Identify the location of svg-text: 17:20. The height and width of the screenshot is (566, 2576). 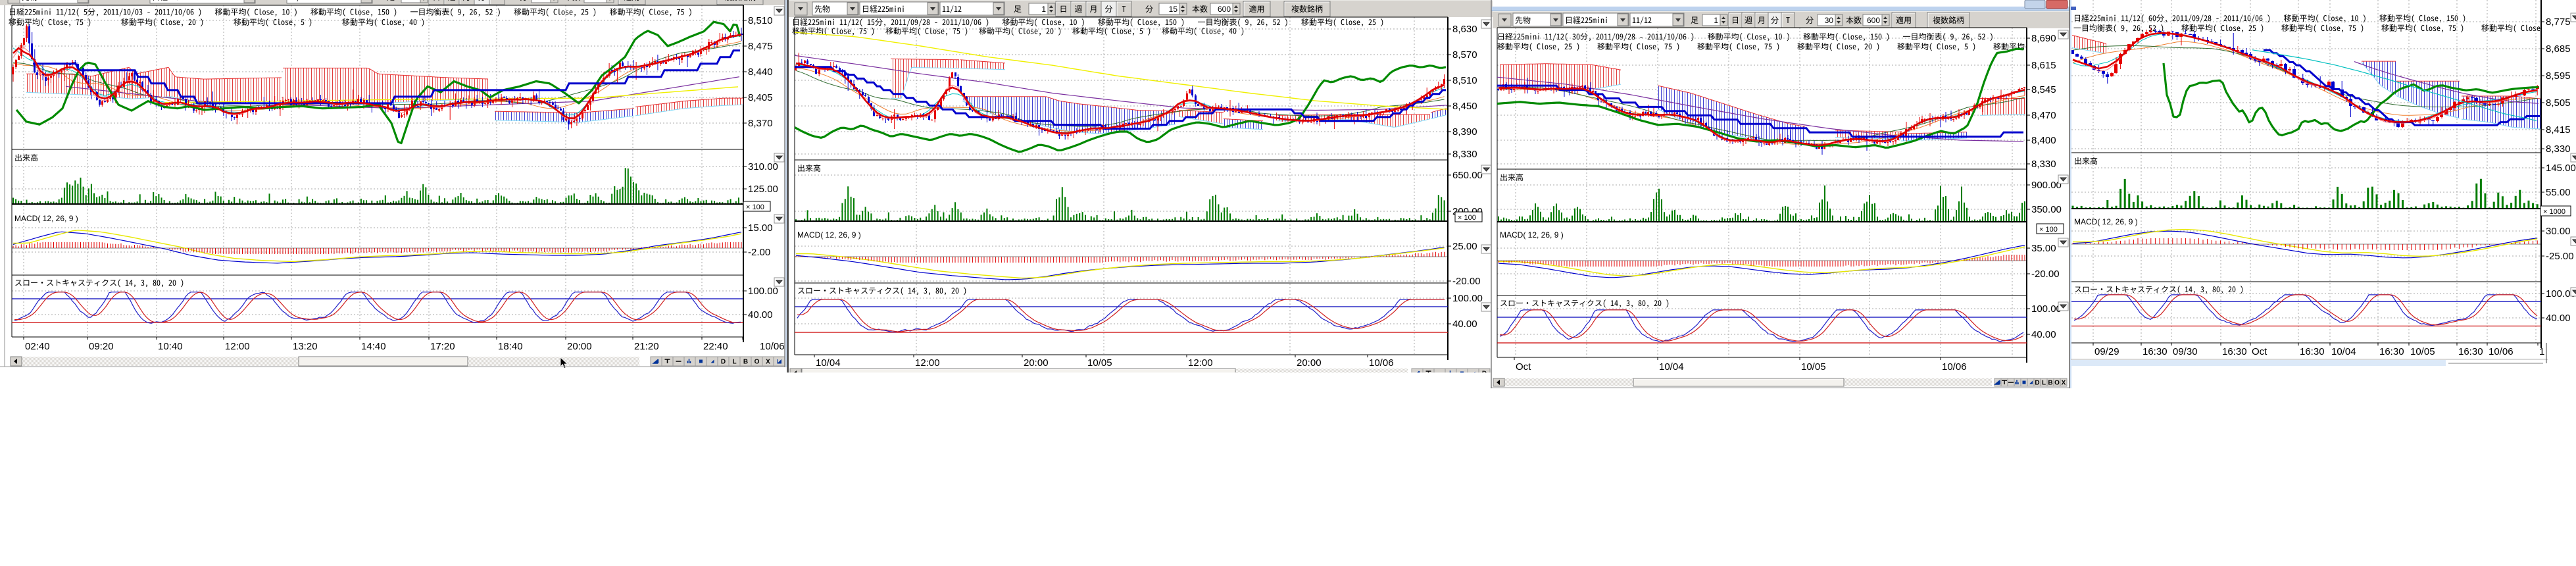
(442, 346).